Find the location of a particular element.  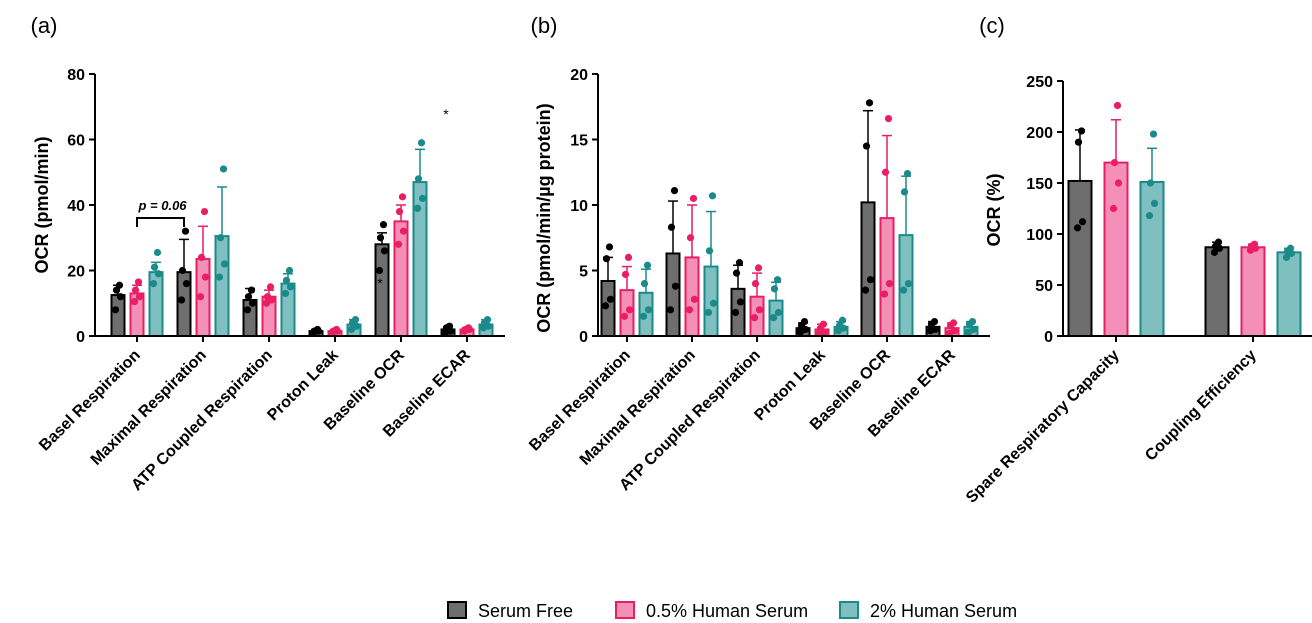

y-axis-label: OCR (%) is located at coordinates (994, 210).